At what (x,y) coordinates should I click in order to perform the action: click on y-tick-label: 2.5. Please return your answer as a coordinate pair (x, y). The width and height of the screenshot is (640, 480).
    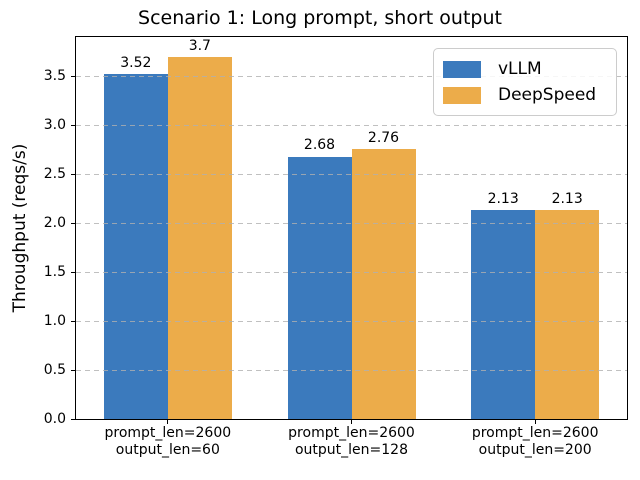
    Looking at the image, I should click on (54, 174).